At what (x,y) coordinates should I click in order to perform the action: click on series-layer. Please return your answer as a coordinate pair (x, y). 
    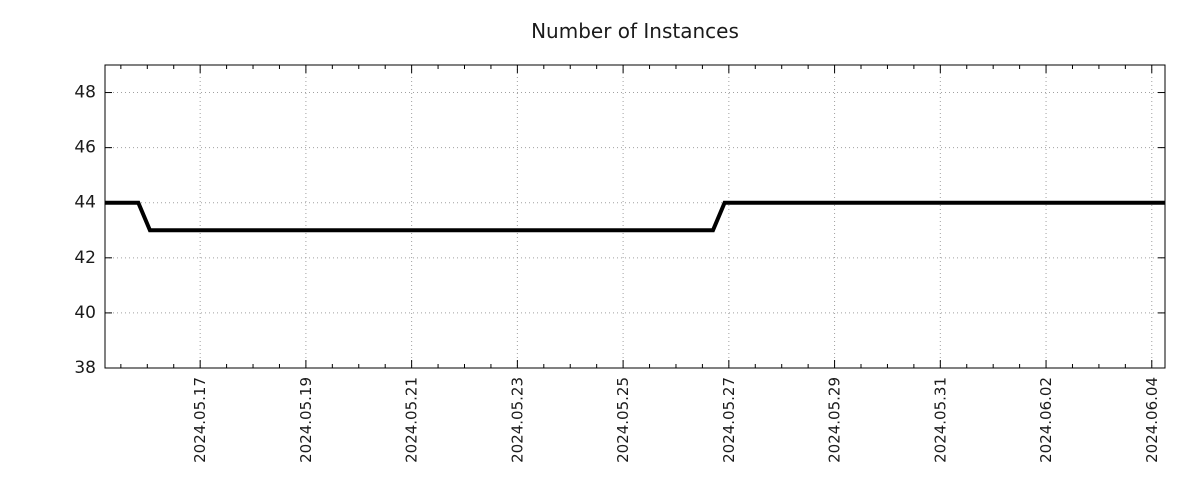
    Looking at the image, I should click on (635, 216).